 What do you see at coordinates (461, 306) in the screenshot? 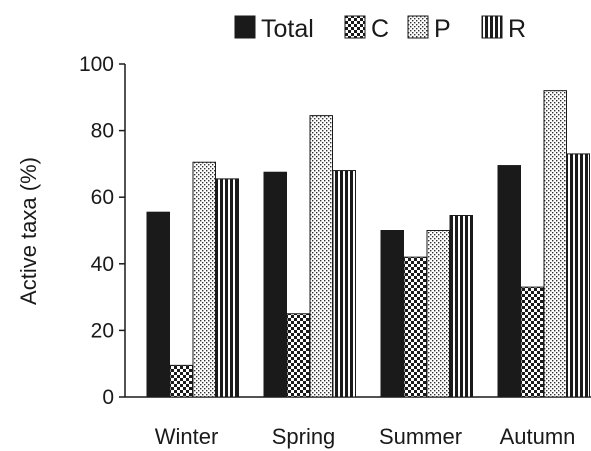
I see `bar-r-summer` at bounding box center [461, 306].